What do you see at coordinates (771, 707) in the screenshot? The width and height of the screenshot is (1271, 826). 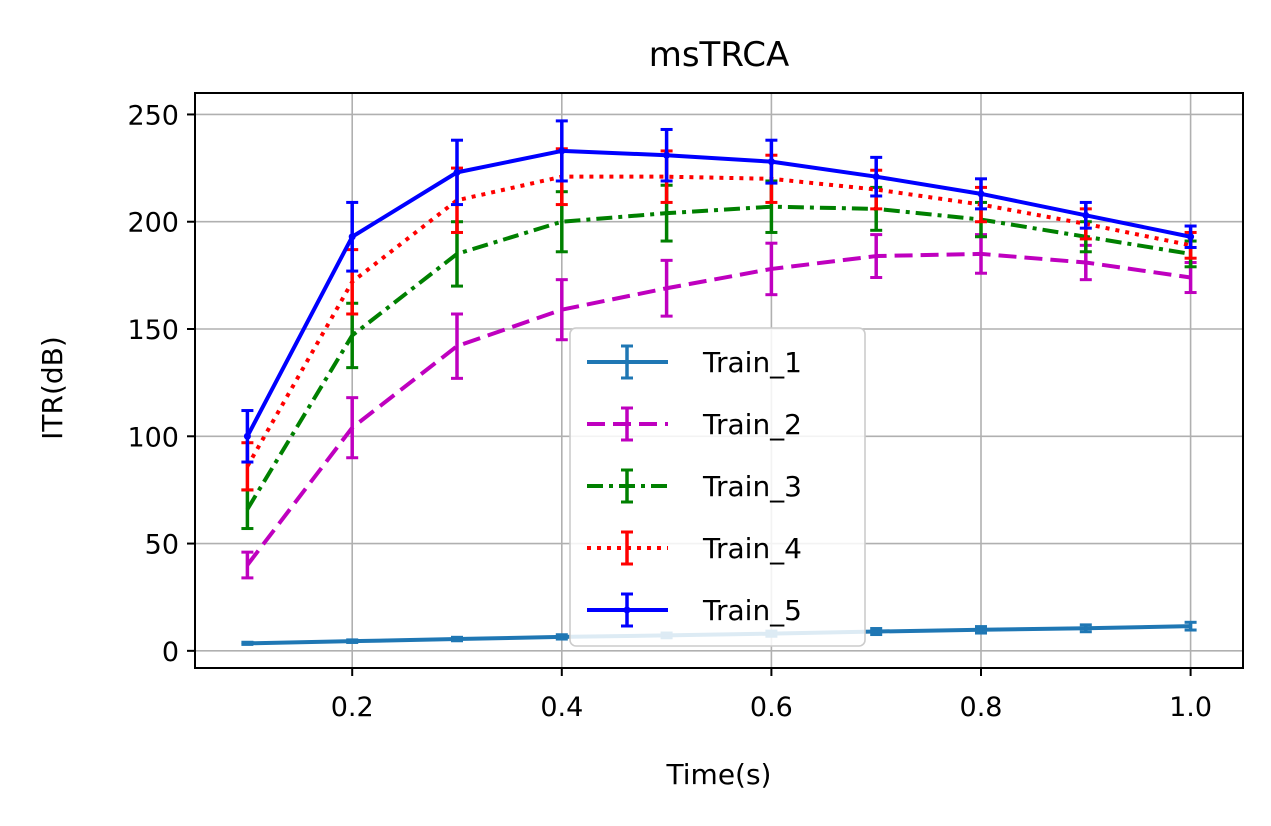 I see `x-tick-label: 0.6` at bounding box center [771, 707].